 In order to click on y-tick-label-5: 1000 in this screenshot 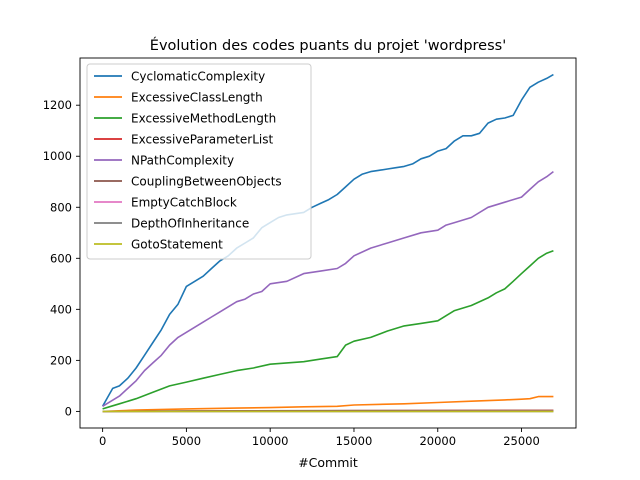, I will do `click(57, 156)`.